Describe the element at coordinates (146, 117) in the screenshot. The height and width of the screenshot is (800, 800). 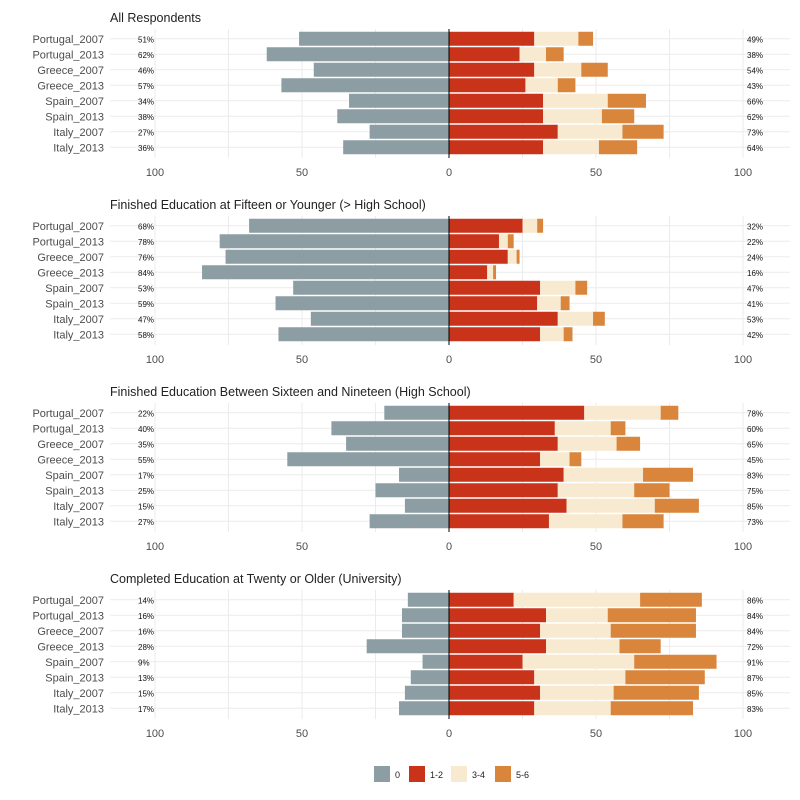
I see `left-percent-label: 38%` at that location.